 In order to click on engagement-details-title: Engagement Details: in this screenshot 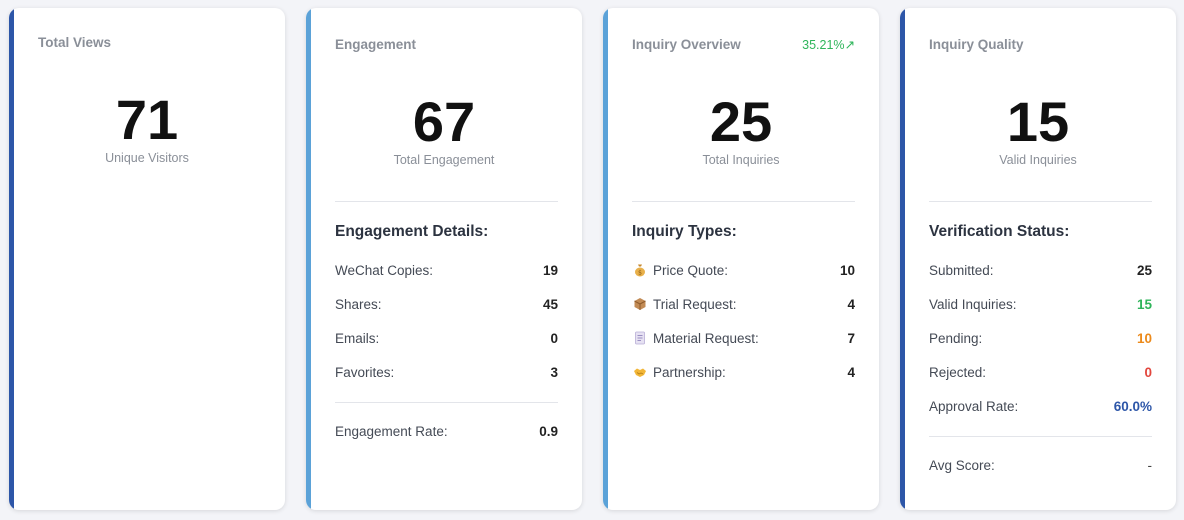, I will do `click(412, 231)`.